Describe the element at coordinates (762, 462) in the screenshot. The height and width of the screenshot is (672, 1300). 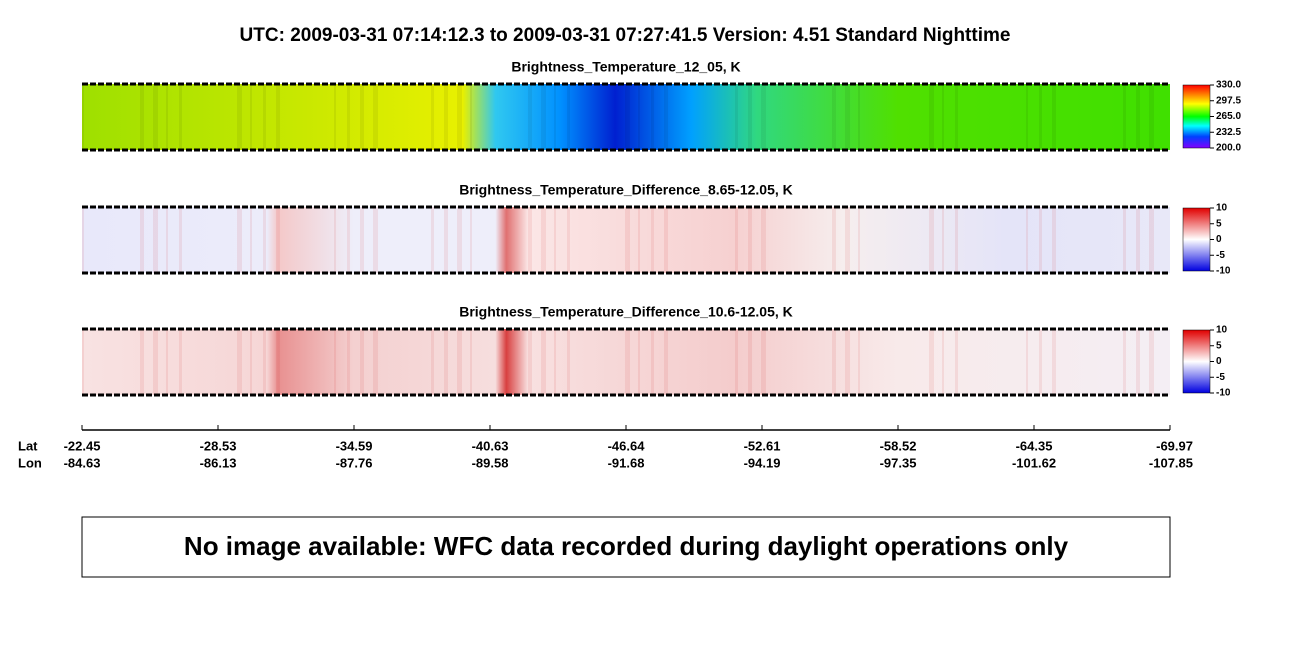
I see `lon-label: -94.19` at that location.